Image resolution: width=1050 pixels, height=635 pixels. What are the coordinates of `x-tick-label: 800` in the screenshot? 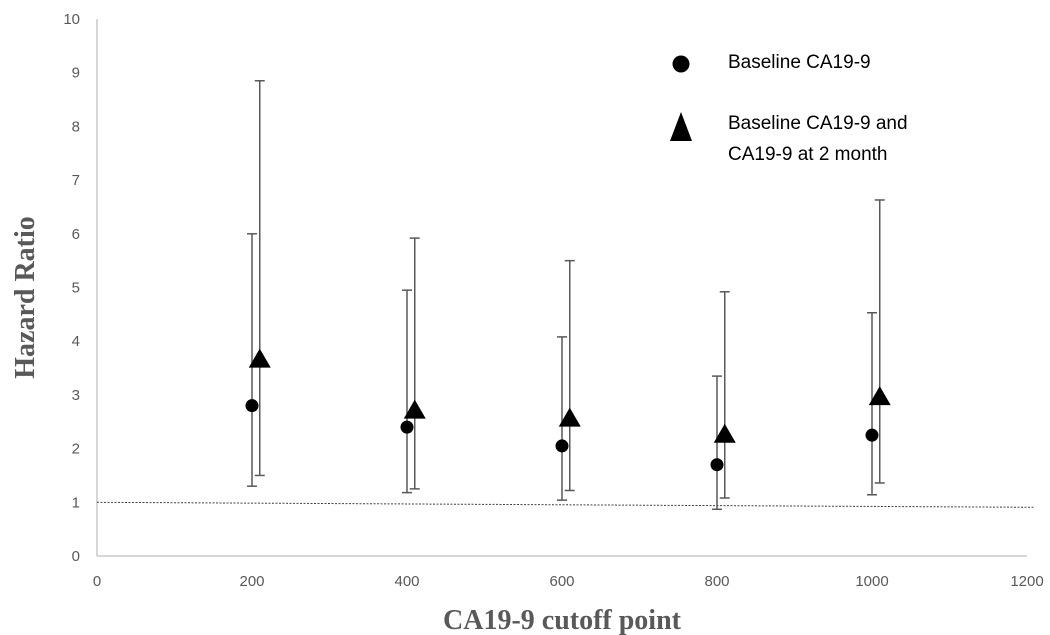 It's located at (716, 581).